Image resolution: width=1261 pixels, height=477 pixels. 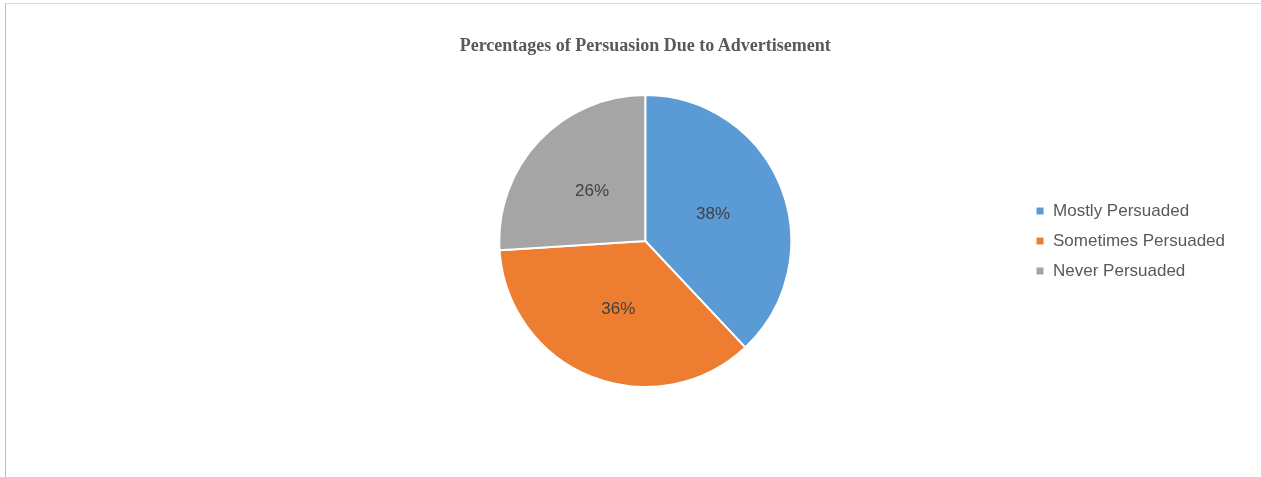 I want to click on data-label: 36%, so click(x=618, y=308).